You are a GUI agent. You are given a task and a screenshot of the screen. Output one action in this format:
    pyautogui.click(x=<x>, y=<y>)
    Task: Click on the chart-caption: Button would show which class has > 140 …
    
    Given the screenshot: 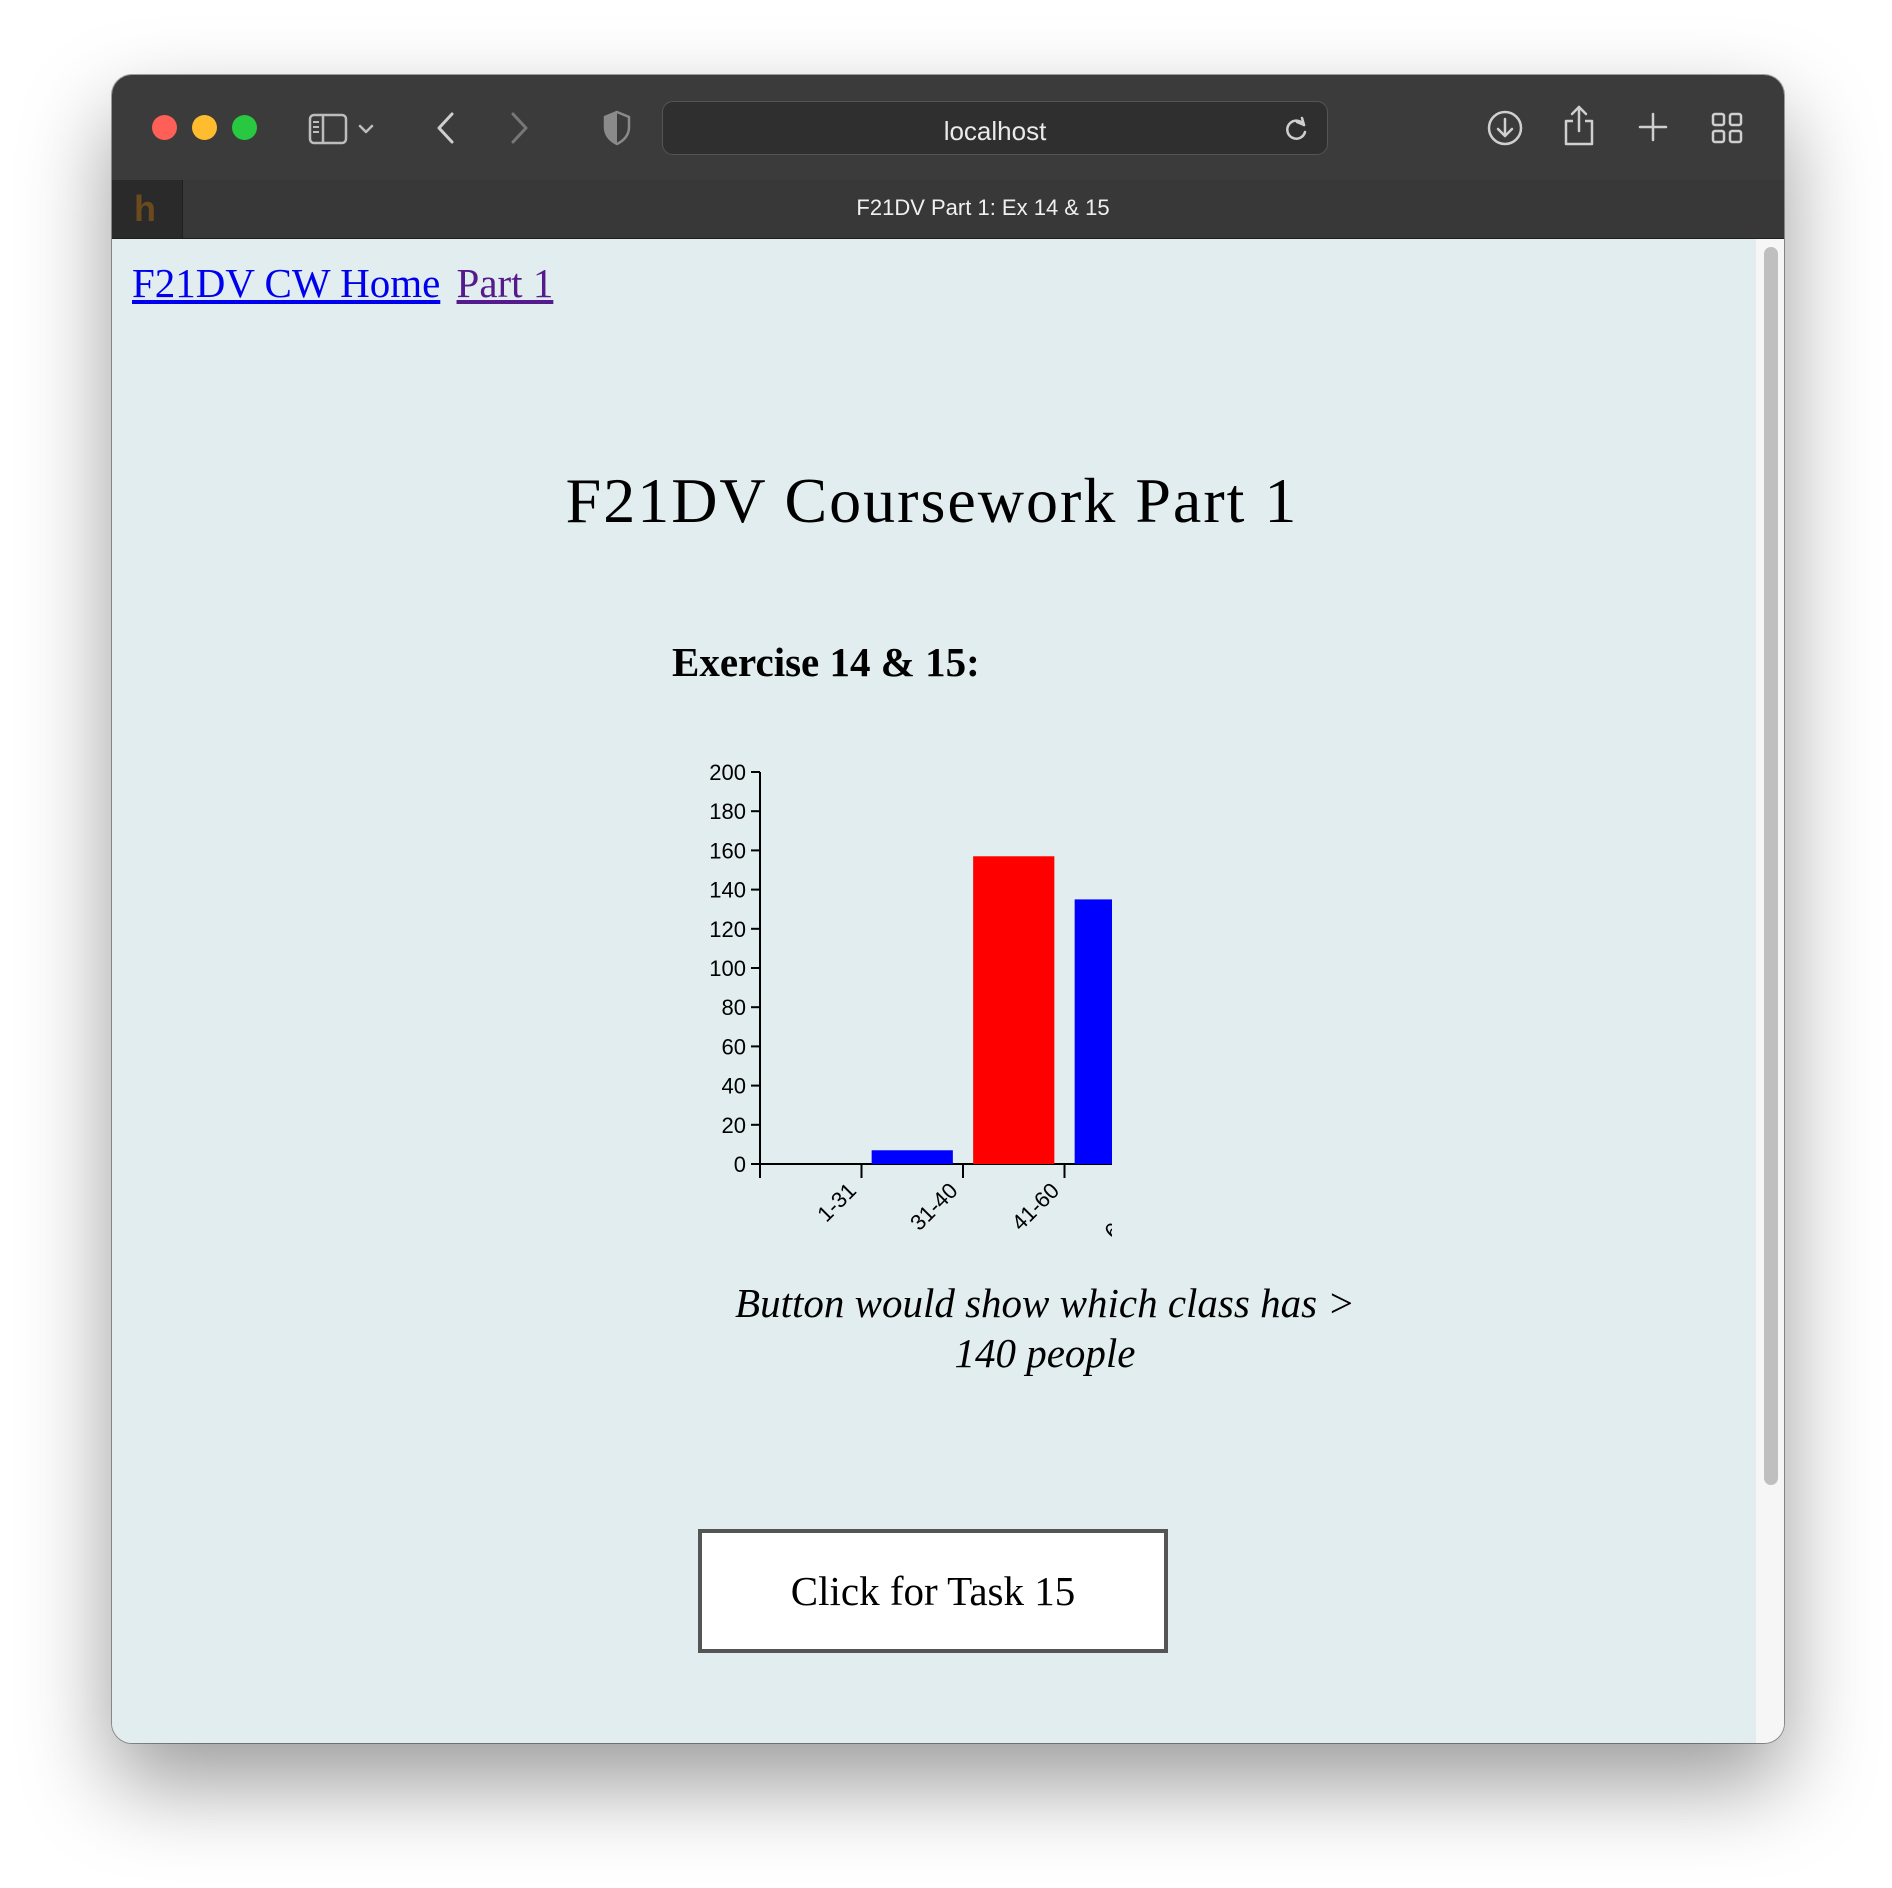 What is the action you would take?
    pyautogui.click(x=1045, y=1328)
    